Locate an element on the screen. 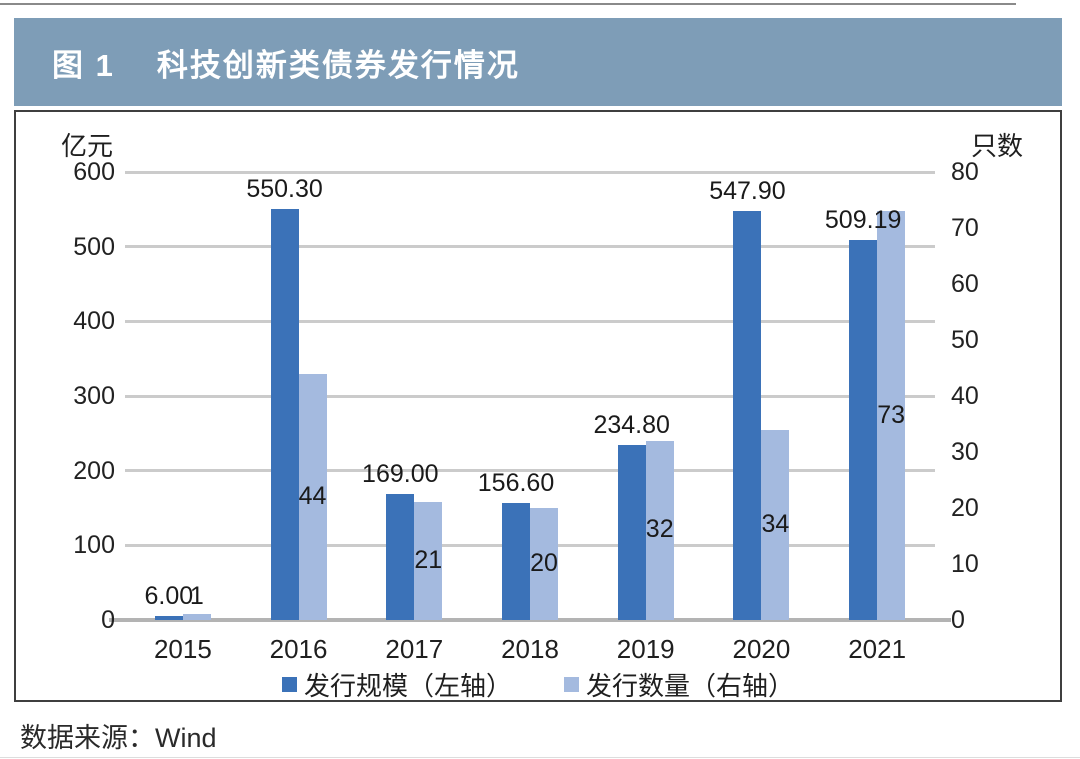  x-axis-year-label: 2018 is located at coordinates (530, 649).